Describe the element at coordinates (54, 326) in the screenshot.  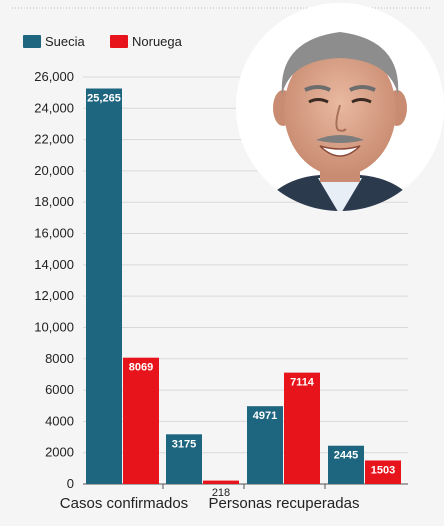
I see `y-tick-label: 10,000` at that location.